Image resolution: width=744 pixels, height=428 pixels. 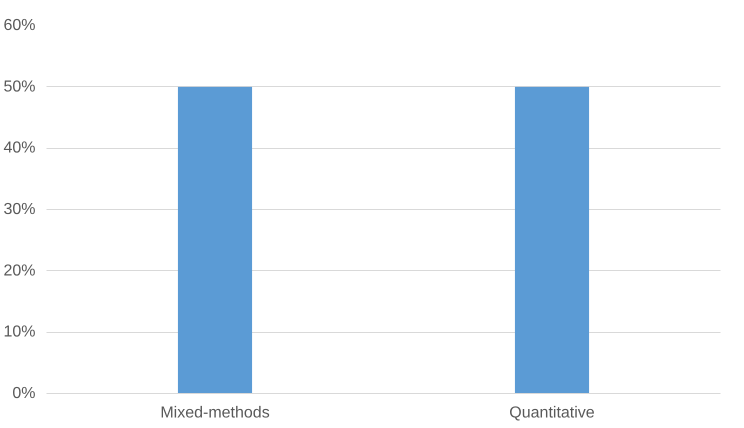 What do you see at coordinates (19, 87) in the screenshot?
I see `y-tick-label: 50%` at bounding box center [19, 87].